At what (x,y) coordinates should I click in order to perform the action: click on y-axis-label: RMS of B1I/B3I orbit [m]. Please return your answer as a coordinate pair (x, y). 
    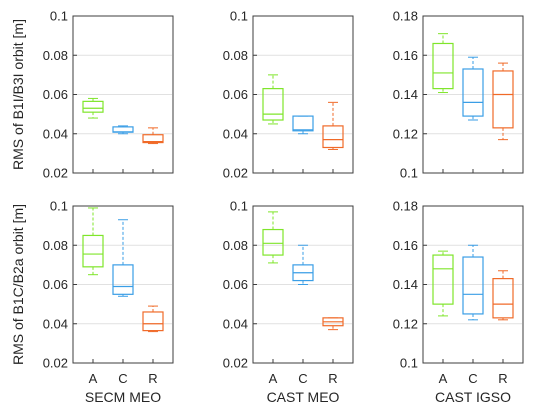
    Looking at the image, I should click on (18, 94).